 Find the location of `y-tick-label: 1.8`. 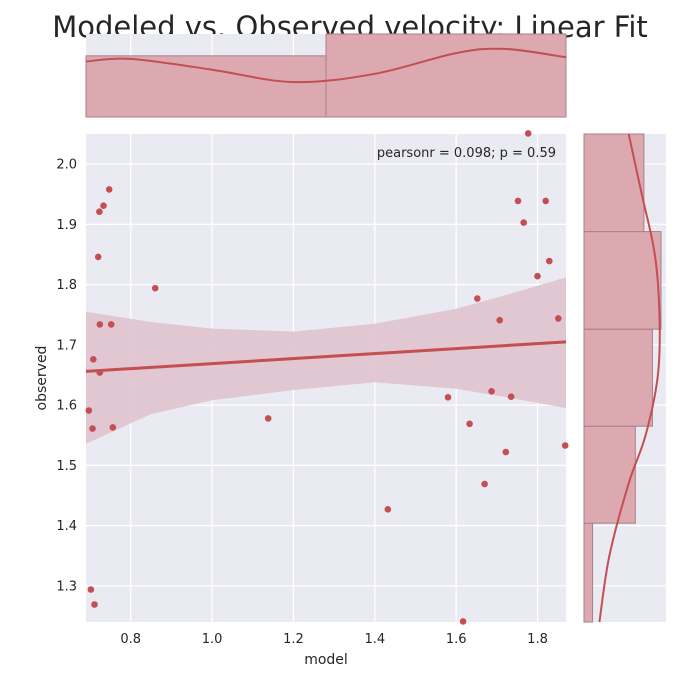

y-tick-label: 1.8 is located at coordinates (66, 285).